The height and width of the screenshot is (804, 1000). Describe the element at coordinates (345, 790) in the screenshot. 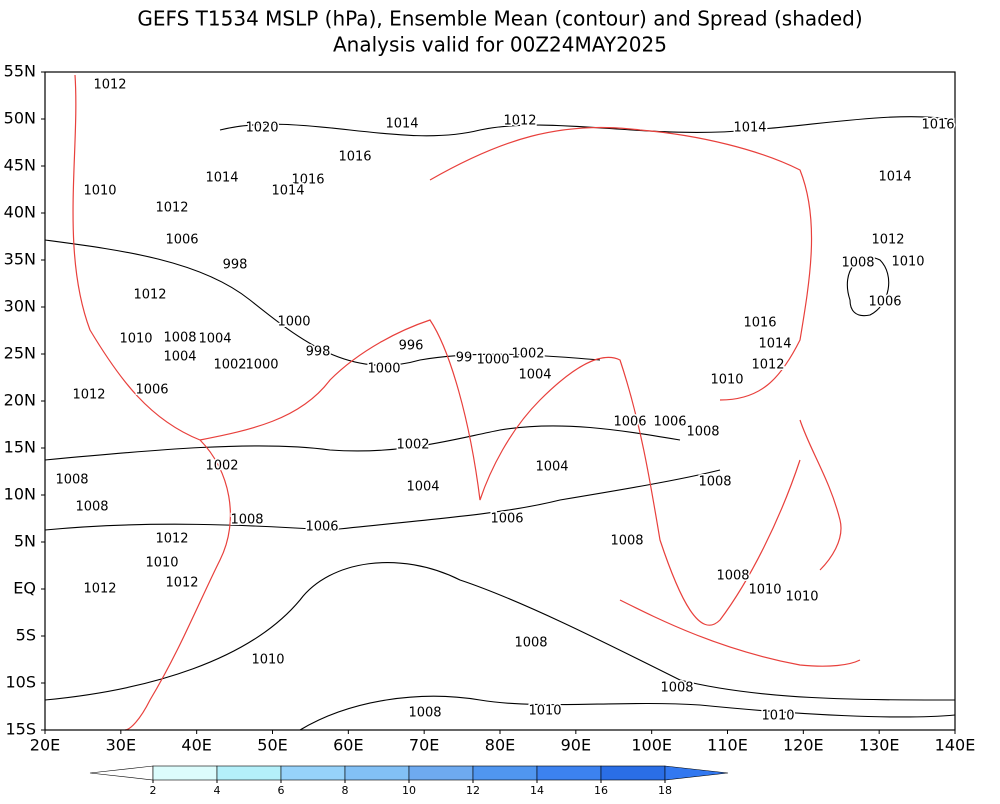

I see `colorbar-label: 8` at that location.